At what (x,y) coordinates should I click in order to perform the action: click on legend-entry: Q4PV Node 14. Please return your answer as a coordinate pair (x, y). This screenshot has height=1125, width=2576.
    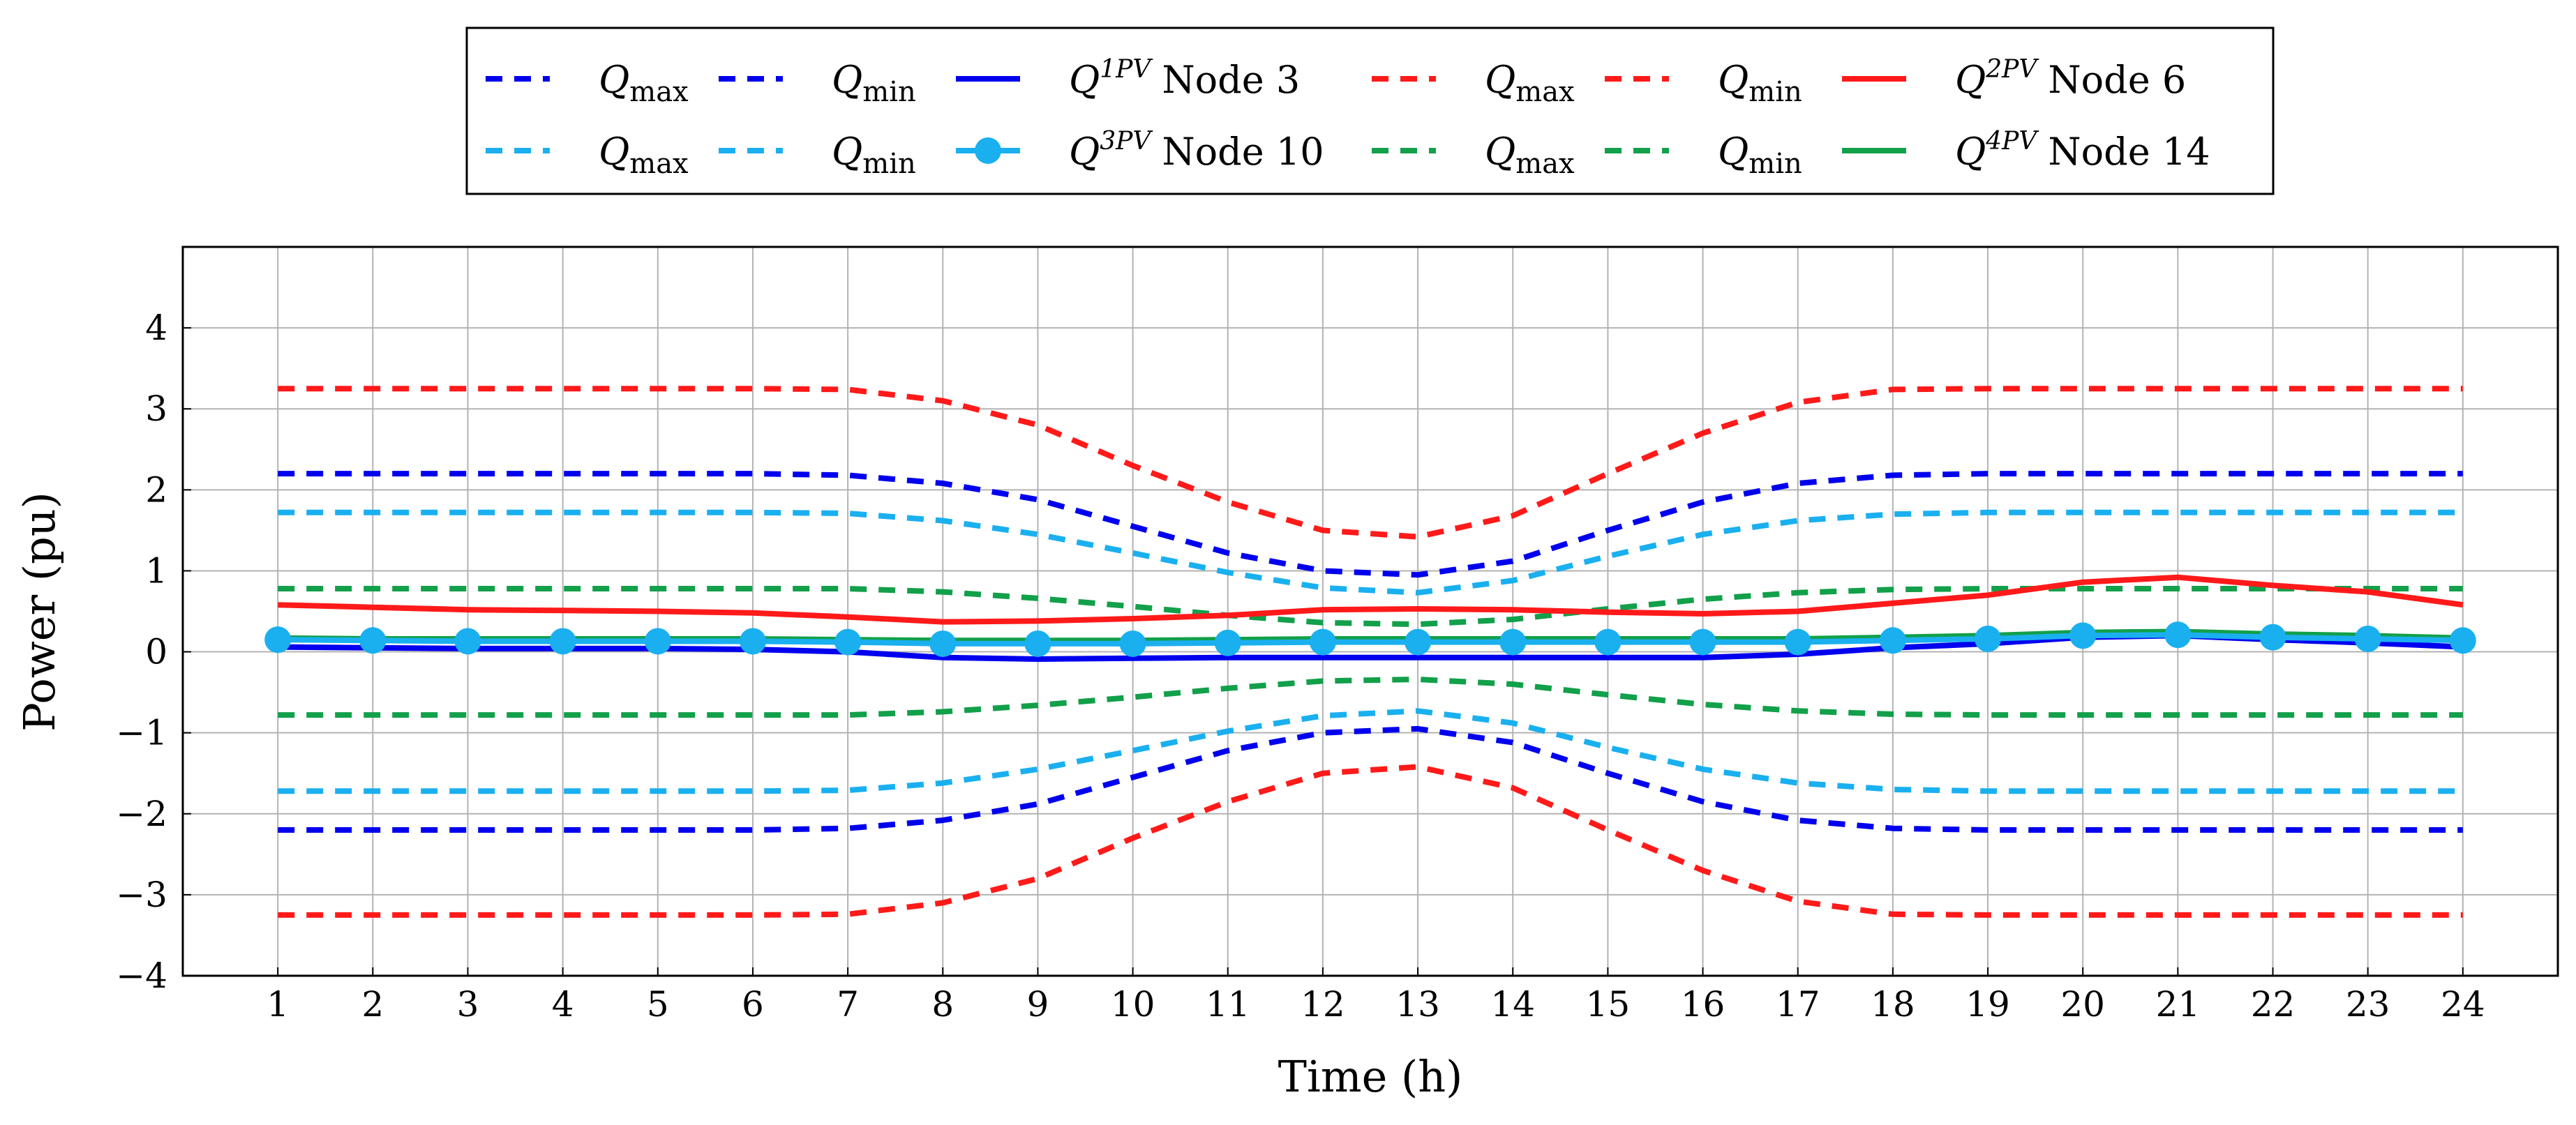
    Looking at the image, I should click on (2026, 150).